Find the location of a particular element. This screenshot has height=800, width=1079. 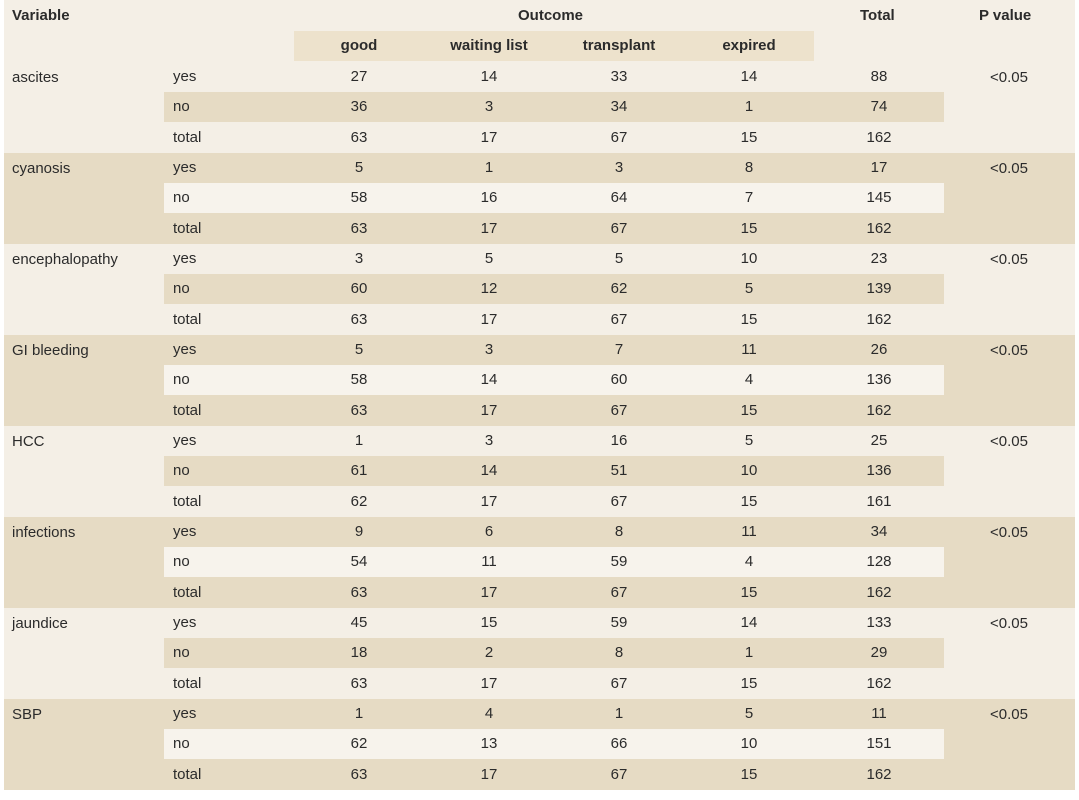

variable-label: infections is located at coordinates (44, 532).